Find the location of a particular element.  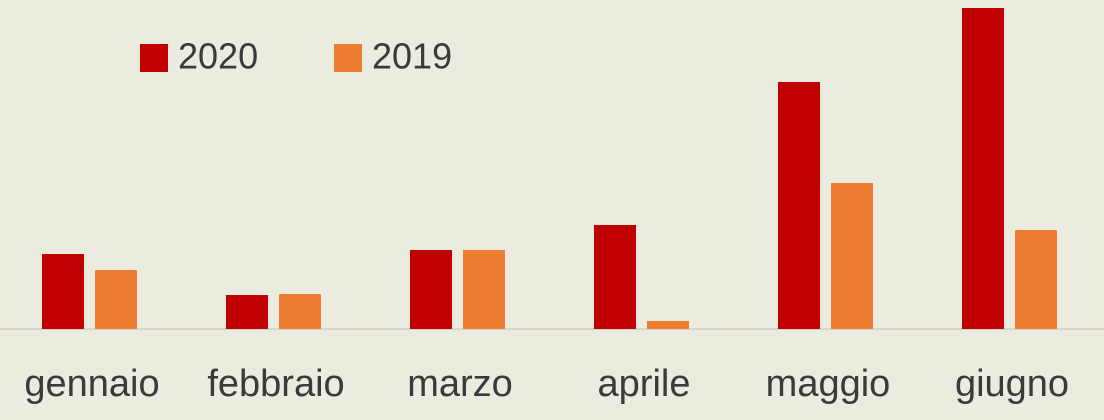

legend-label: 2020 is located at coordinates (218, 56).